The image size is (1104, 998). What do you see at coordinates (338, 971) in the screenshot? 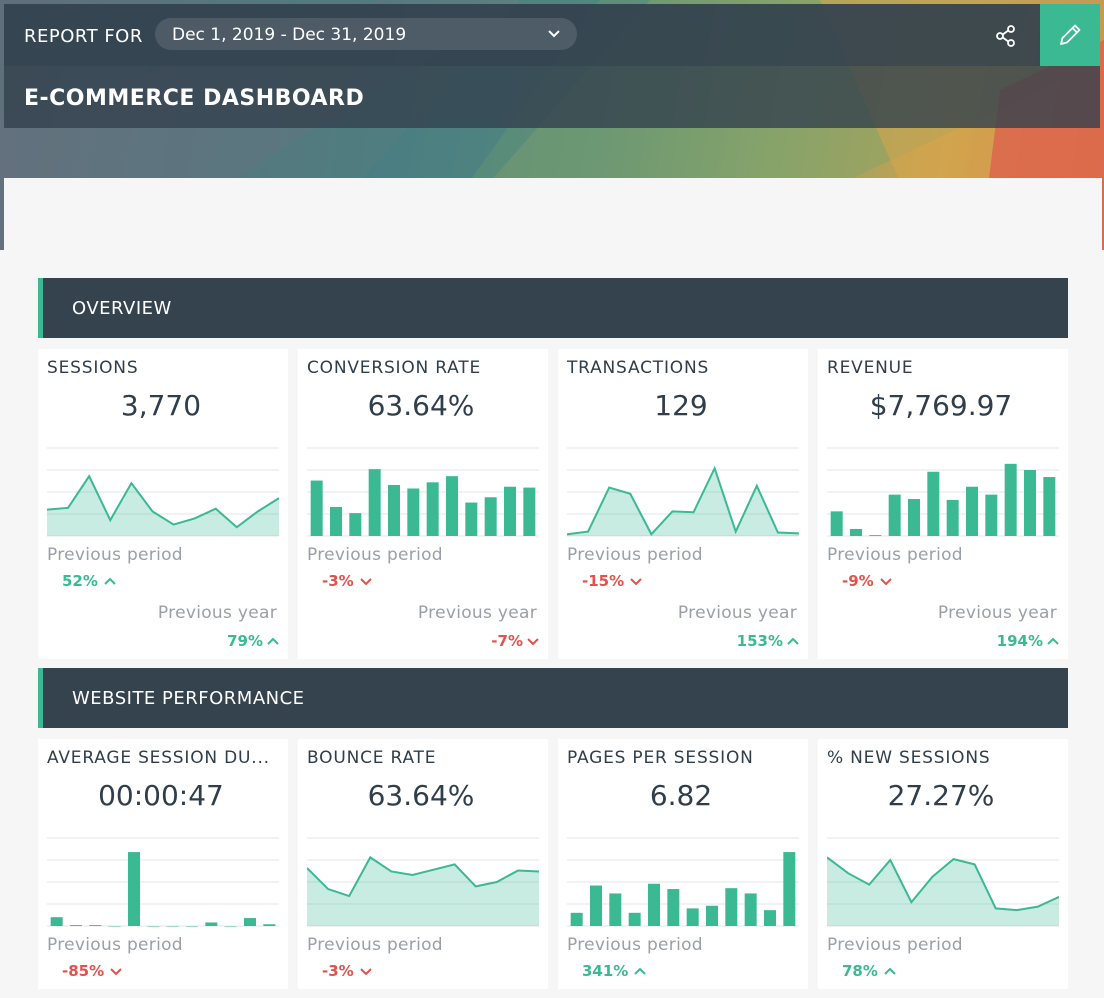
I see `change-value: -3%` at bounding box center [338, 971].